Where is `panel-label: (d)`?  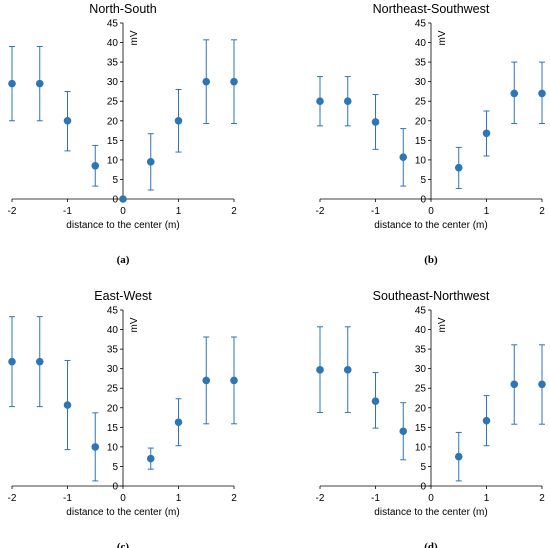 panel-label: (d) is located at coordinates (431, 544).